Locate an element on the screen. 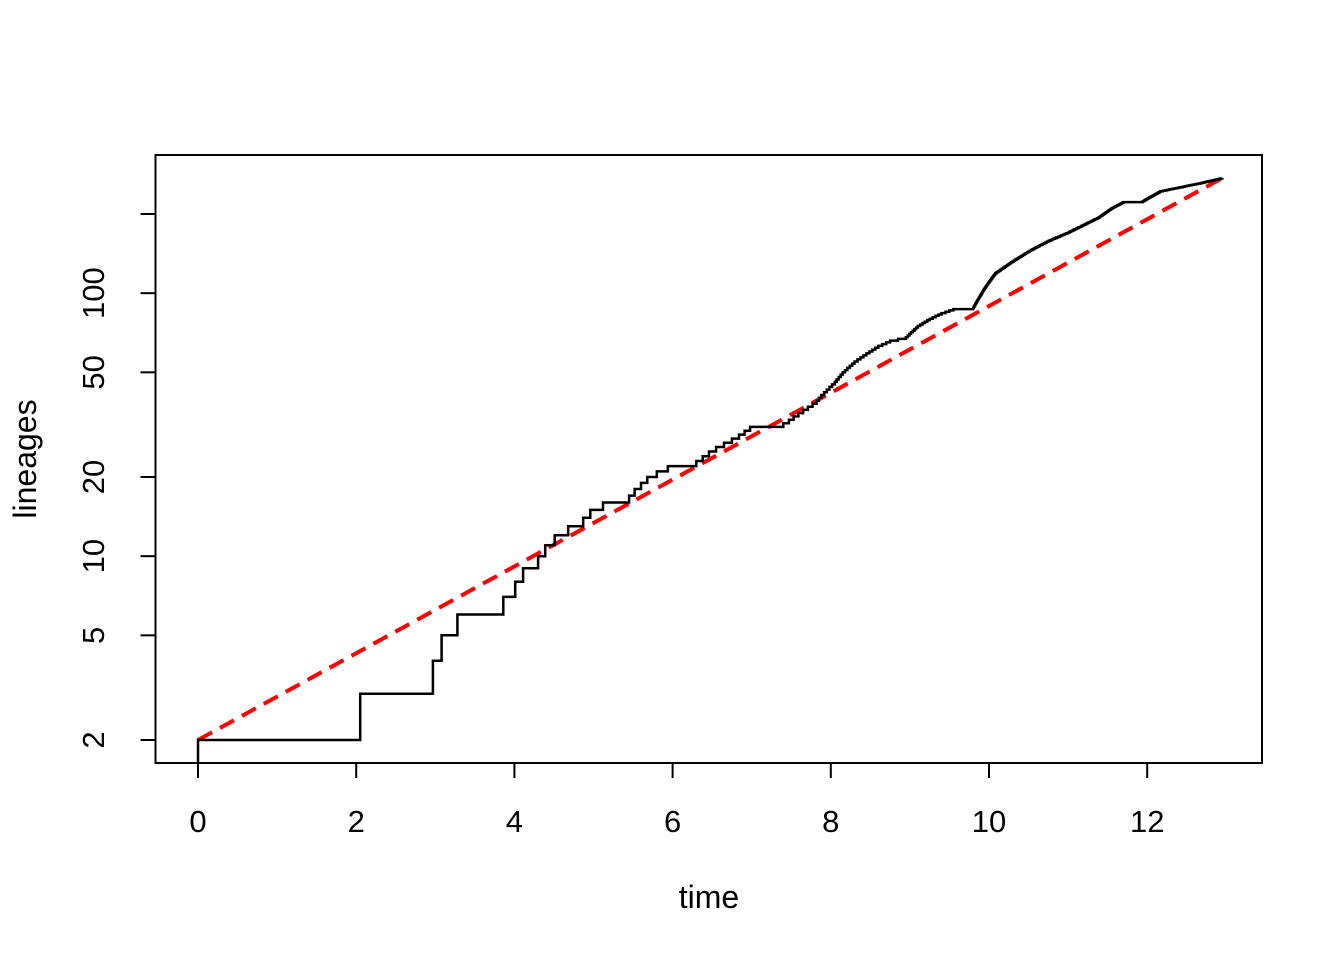 This screenshot has width=1344, height=965. x-axis-title: time is located at coordinates (709, 897).